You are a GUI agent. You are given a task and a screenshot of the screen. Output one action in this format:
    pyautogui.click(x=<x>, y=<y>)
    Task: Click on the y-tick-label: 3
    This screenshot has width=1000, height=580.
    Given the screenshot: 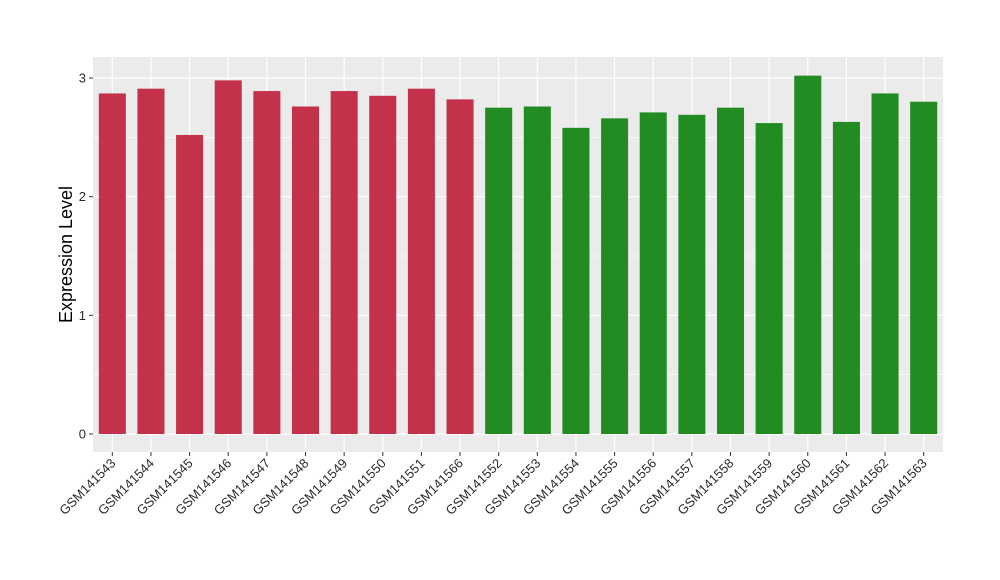 What is the action you would take?
    pyautogui.click(x=82, y=78)
    